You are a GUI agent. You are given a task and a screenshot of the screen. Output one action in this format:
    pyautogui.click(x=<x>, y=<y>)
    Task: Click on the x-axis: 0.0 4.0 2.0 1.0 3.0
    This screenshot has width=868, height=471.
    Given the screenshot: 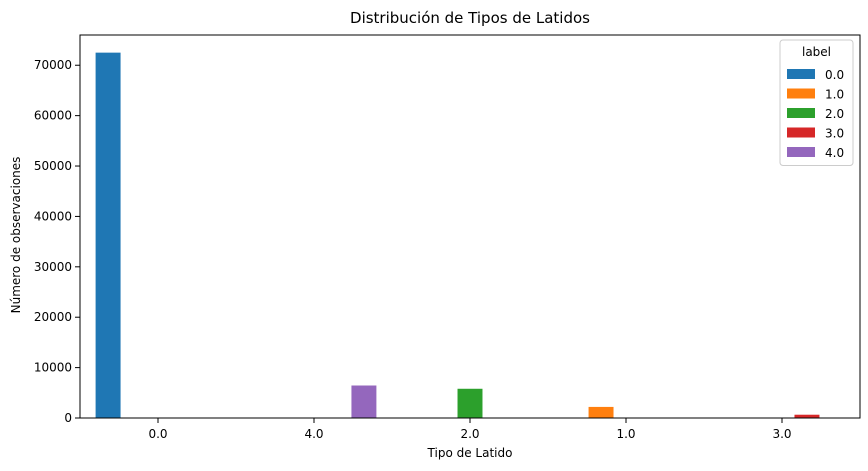 What is the action you would take?
    pyautogui.click(x=470, y=429)
    